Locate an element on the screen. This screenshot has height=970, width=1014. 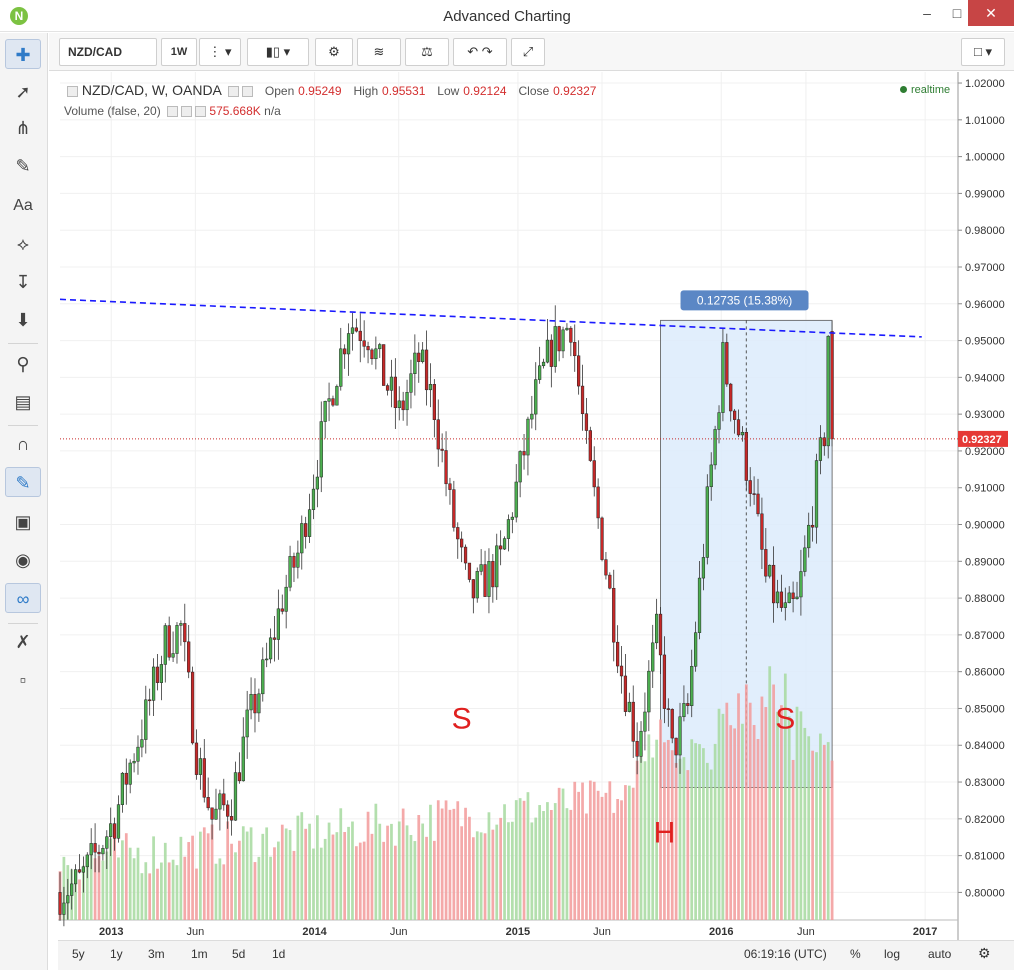
symbol-input: NZD/CAD is located at coordinates (108, 52).